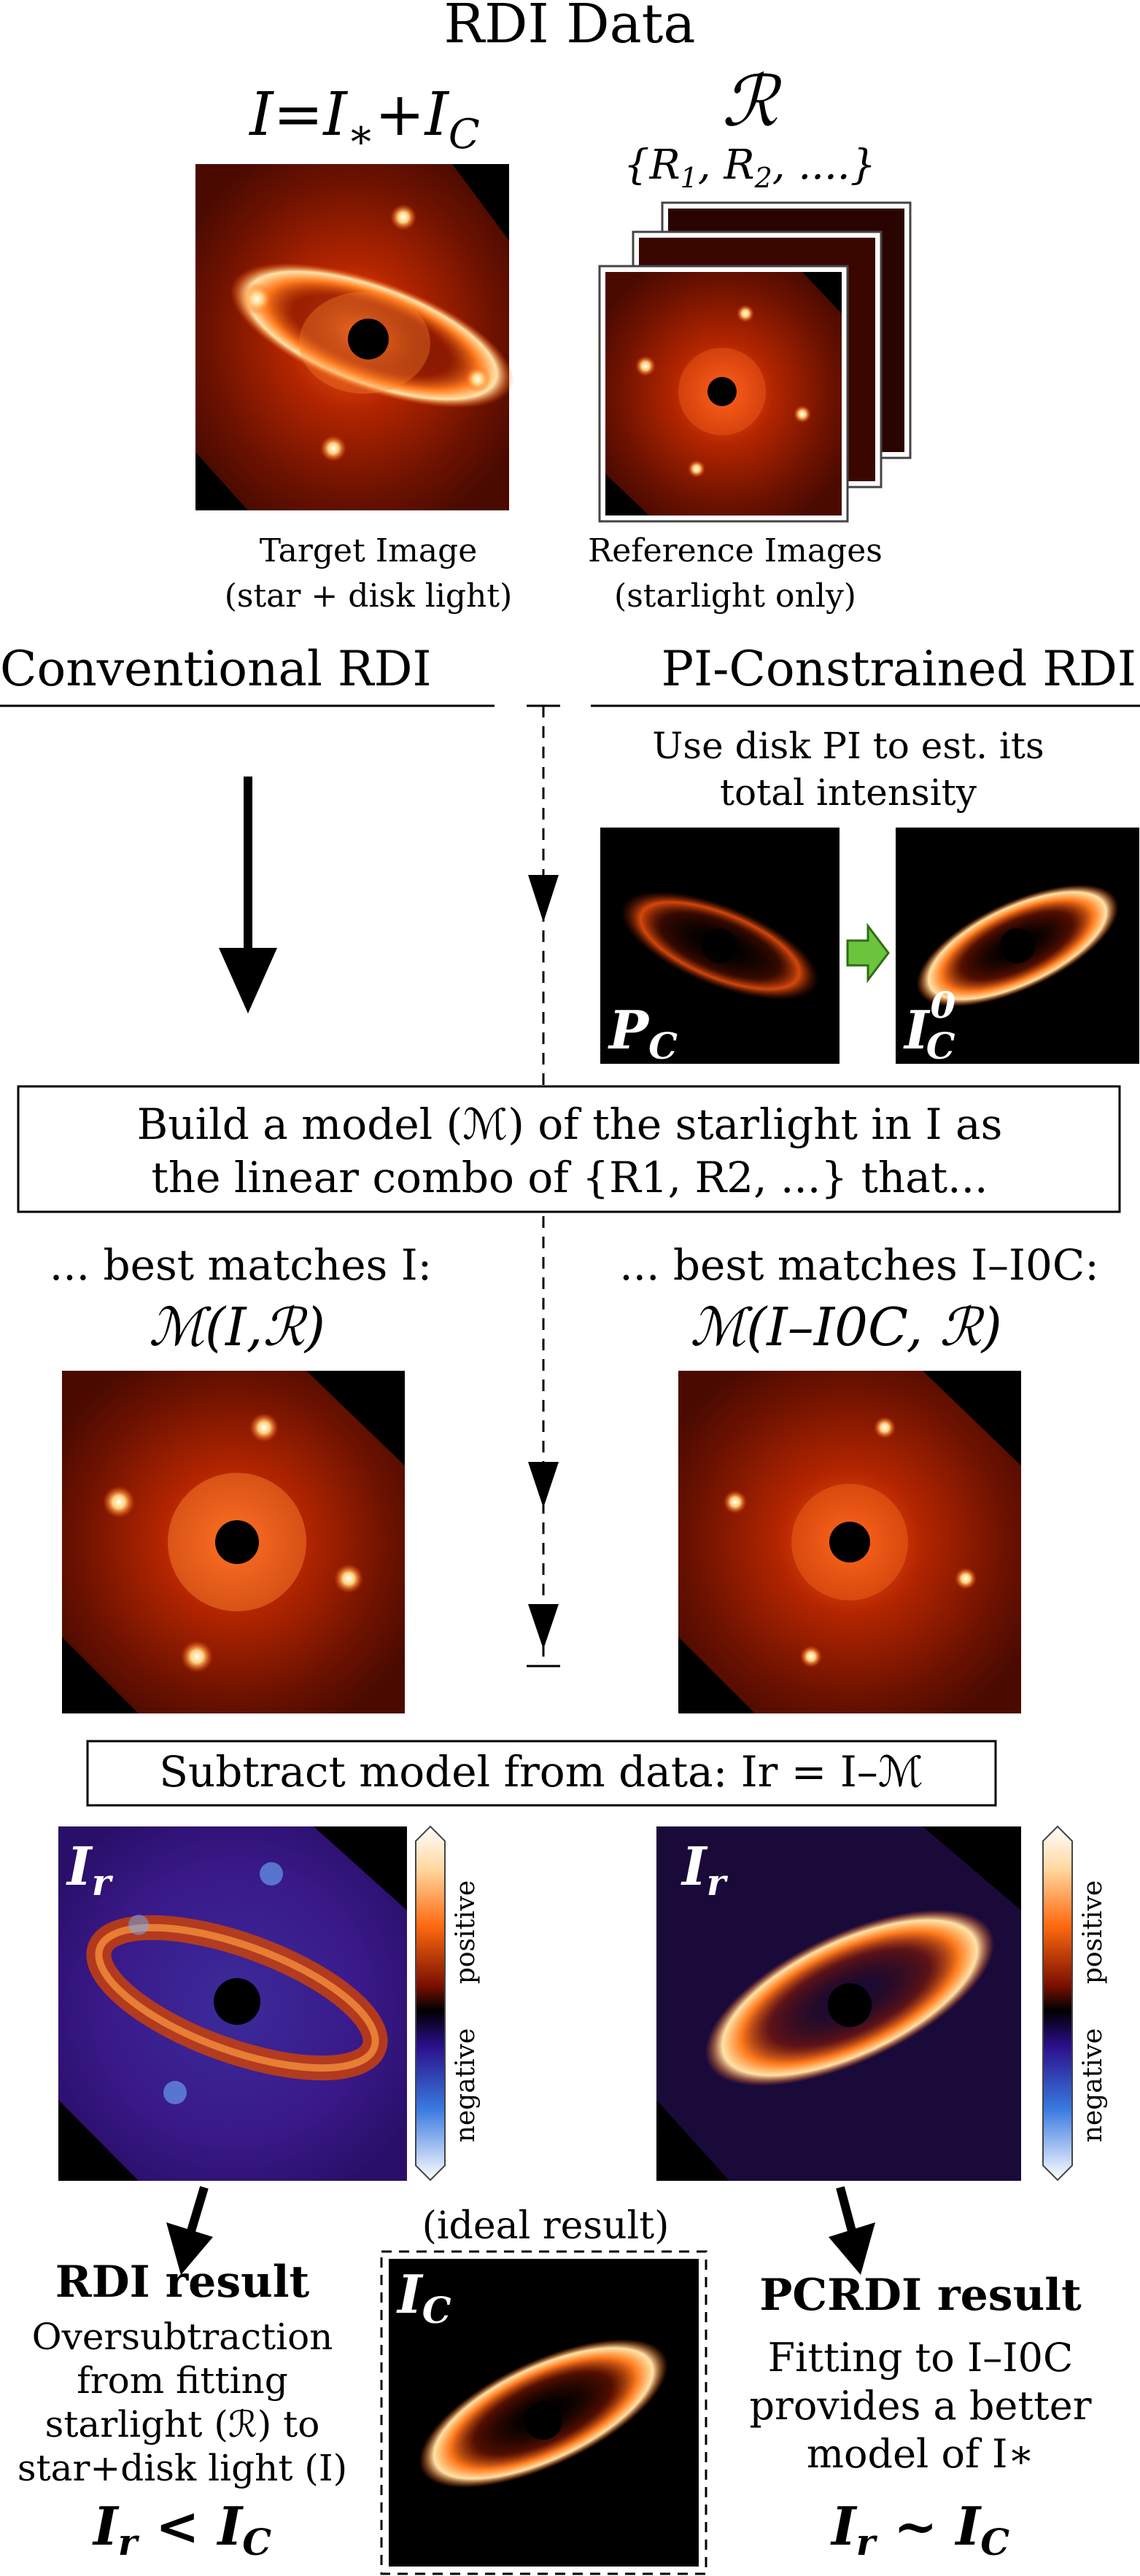  I want to click on reference-caption-line2: (starlight only), so click(735, 596).